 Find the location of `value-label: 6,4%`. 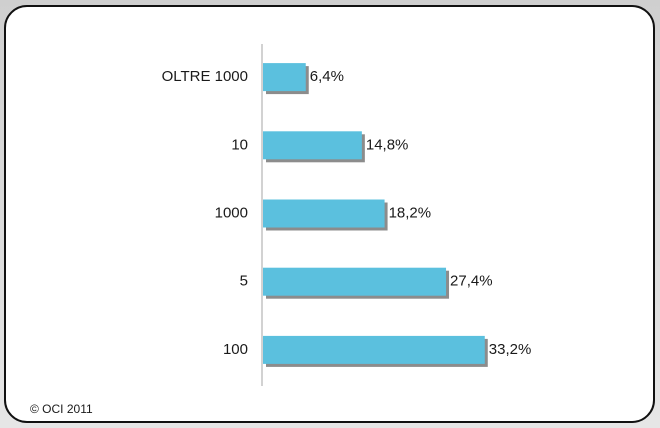

value-label: 6,4% is located at coordinates (327, 76).